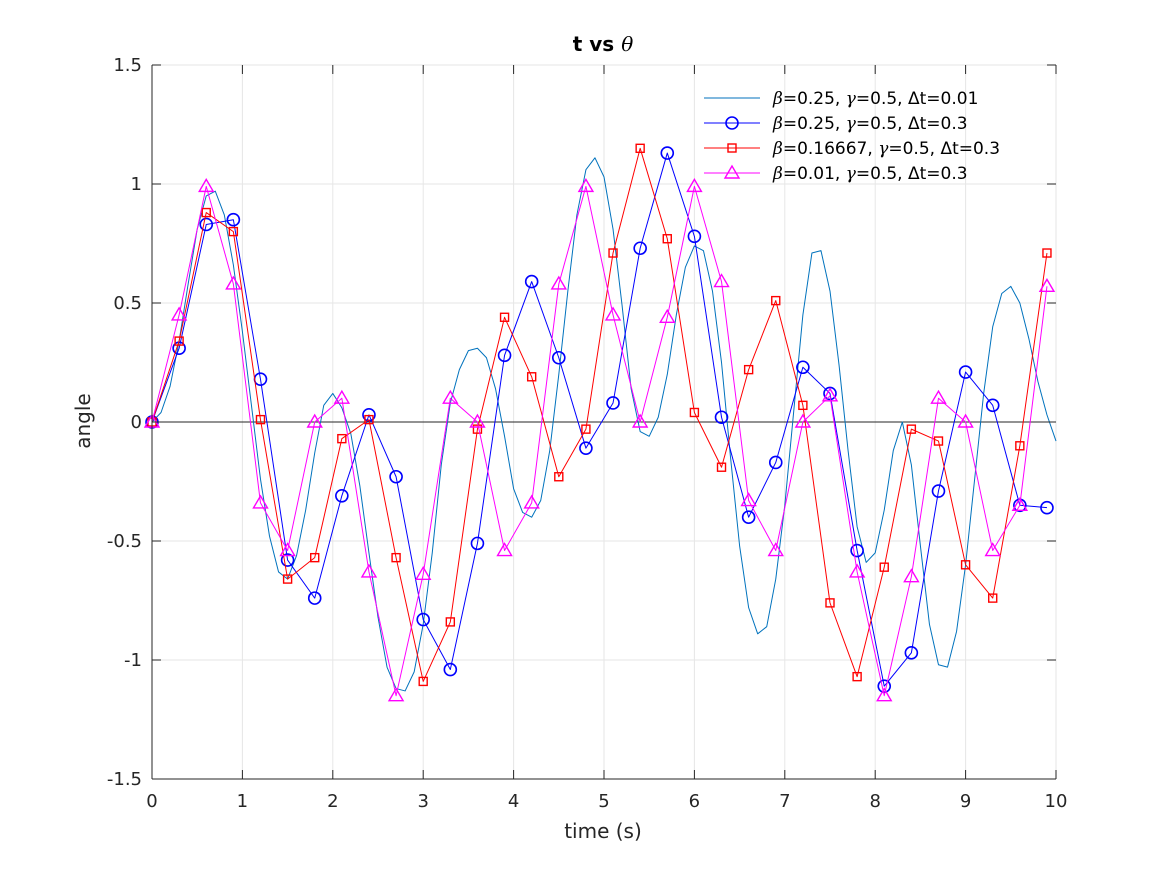  I want to click on x-tick-label: 8, so click(874, 801).